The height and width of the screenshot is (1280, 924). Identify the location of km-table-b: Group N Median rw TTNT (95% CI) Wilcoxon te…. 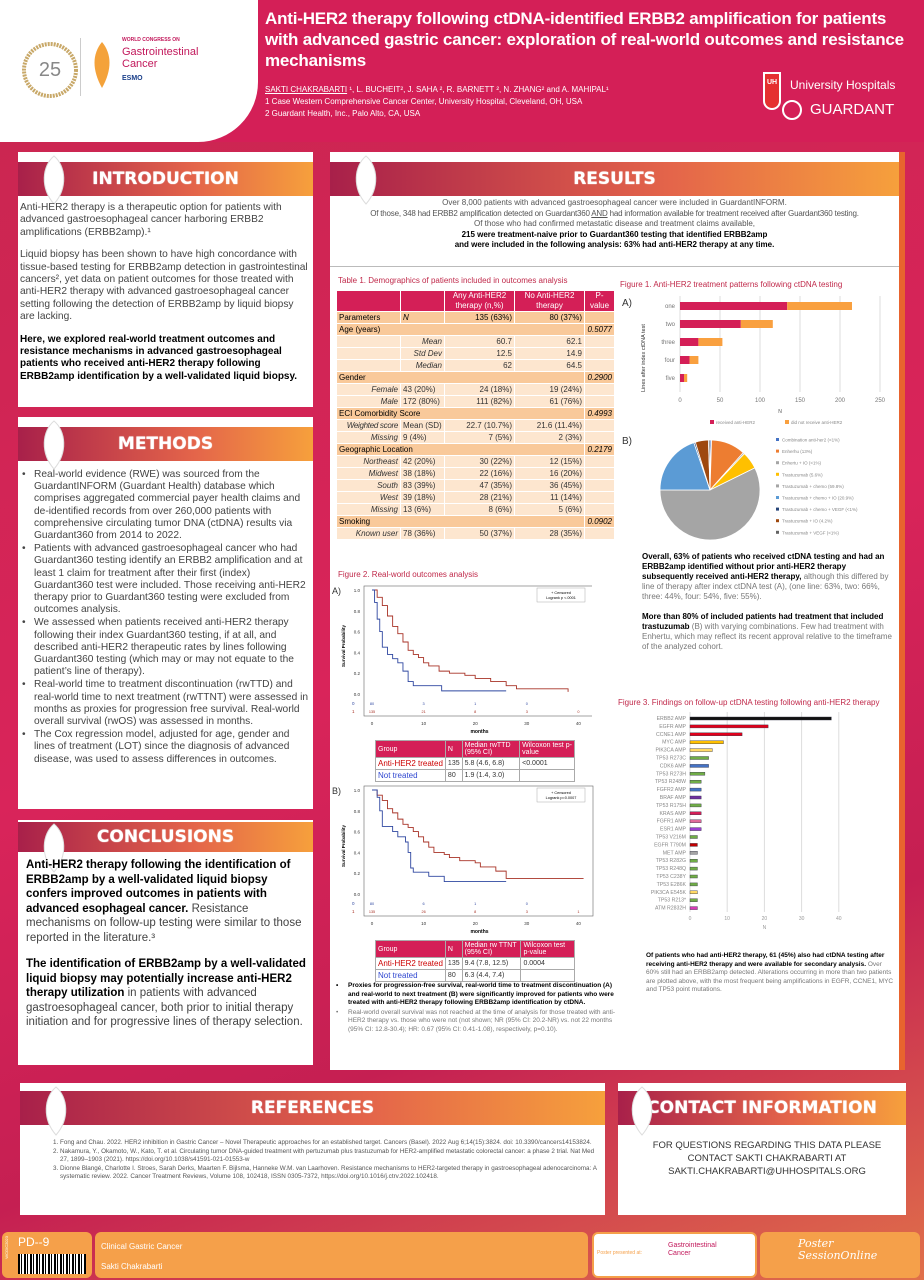
(475, 961).